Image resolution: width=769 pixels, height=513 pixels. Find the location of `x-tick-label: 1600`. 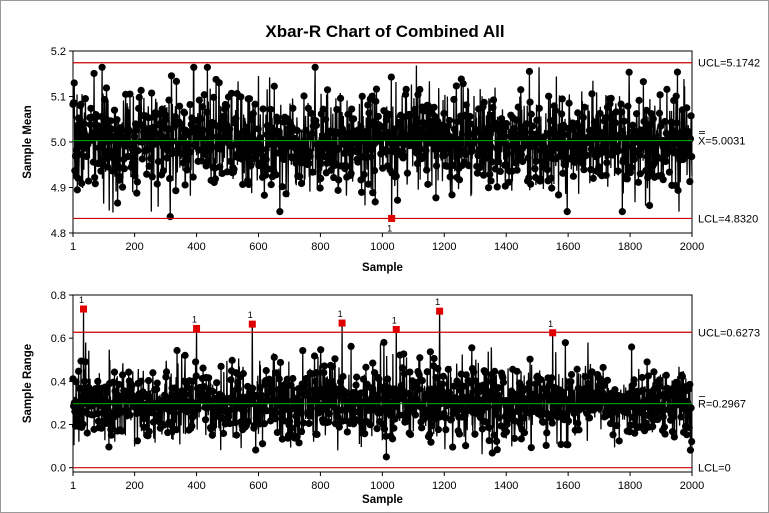

x-tick-label: 1600 is located at coordinates (568, 247).